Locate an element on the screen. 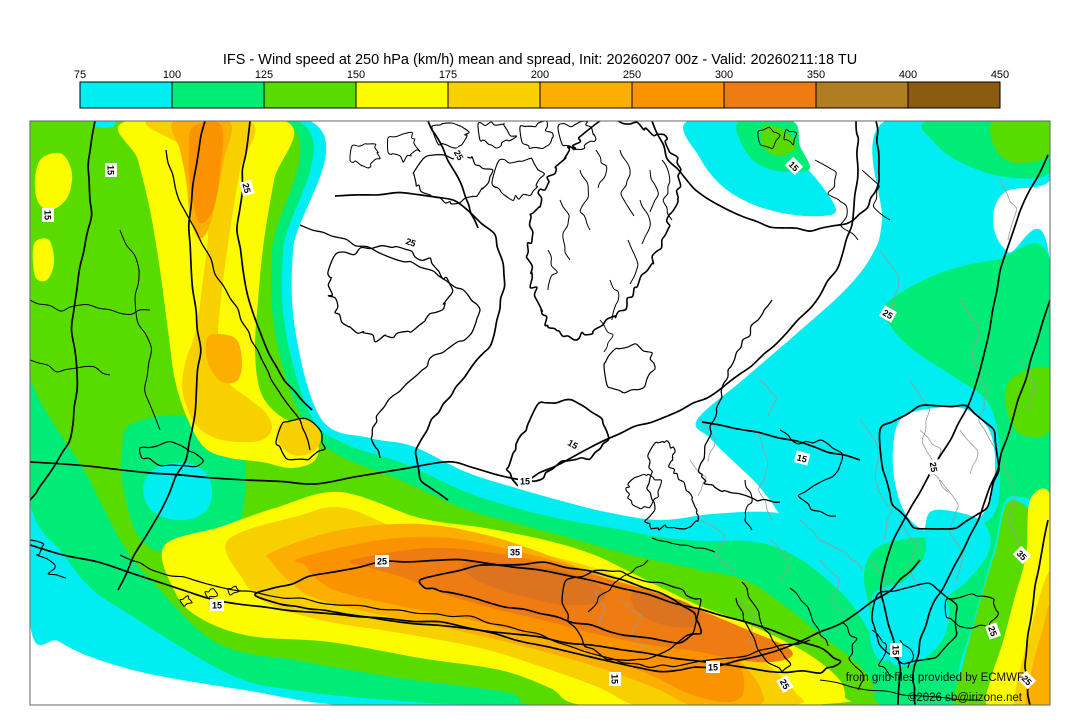 The width and height of the screenshot is (1080, 723). svg-text: 450 is located at coordinates (1000, 75).